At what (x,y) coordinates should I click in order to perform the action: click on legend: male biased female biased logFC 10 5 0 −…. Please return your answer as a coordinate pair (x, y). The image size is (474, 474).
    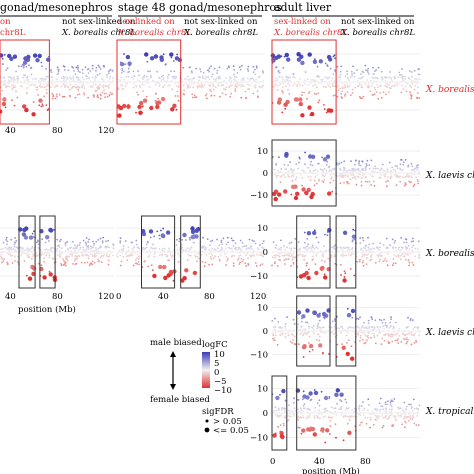
    Looking at the image, I should click on (199, 387).